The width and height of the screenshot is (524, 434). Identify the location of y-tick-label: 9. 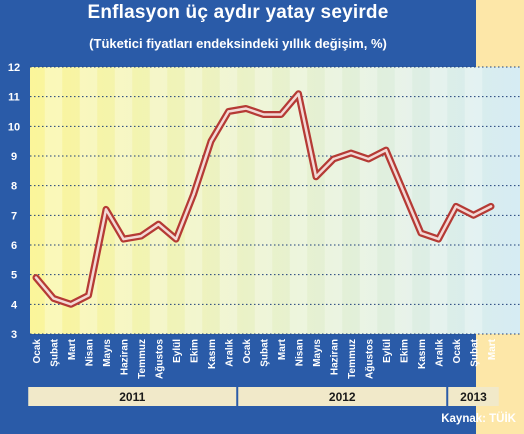
(14, 157).